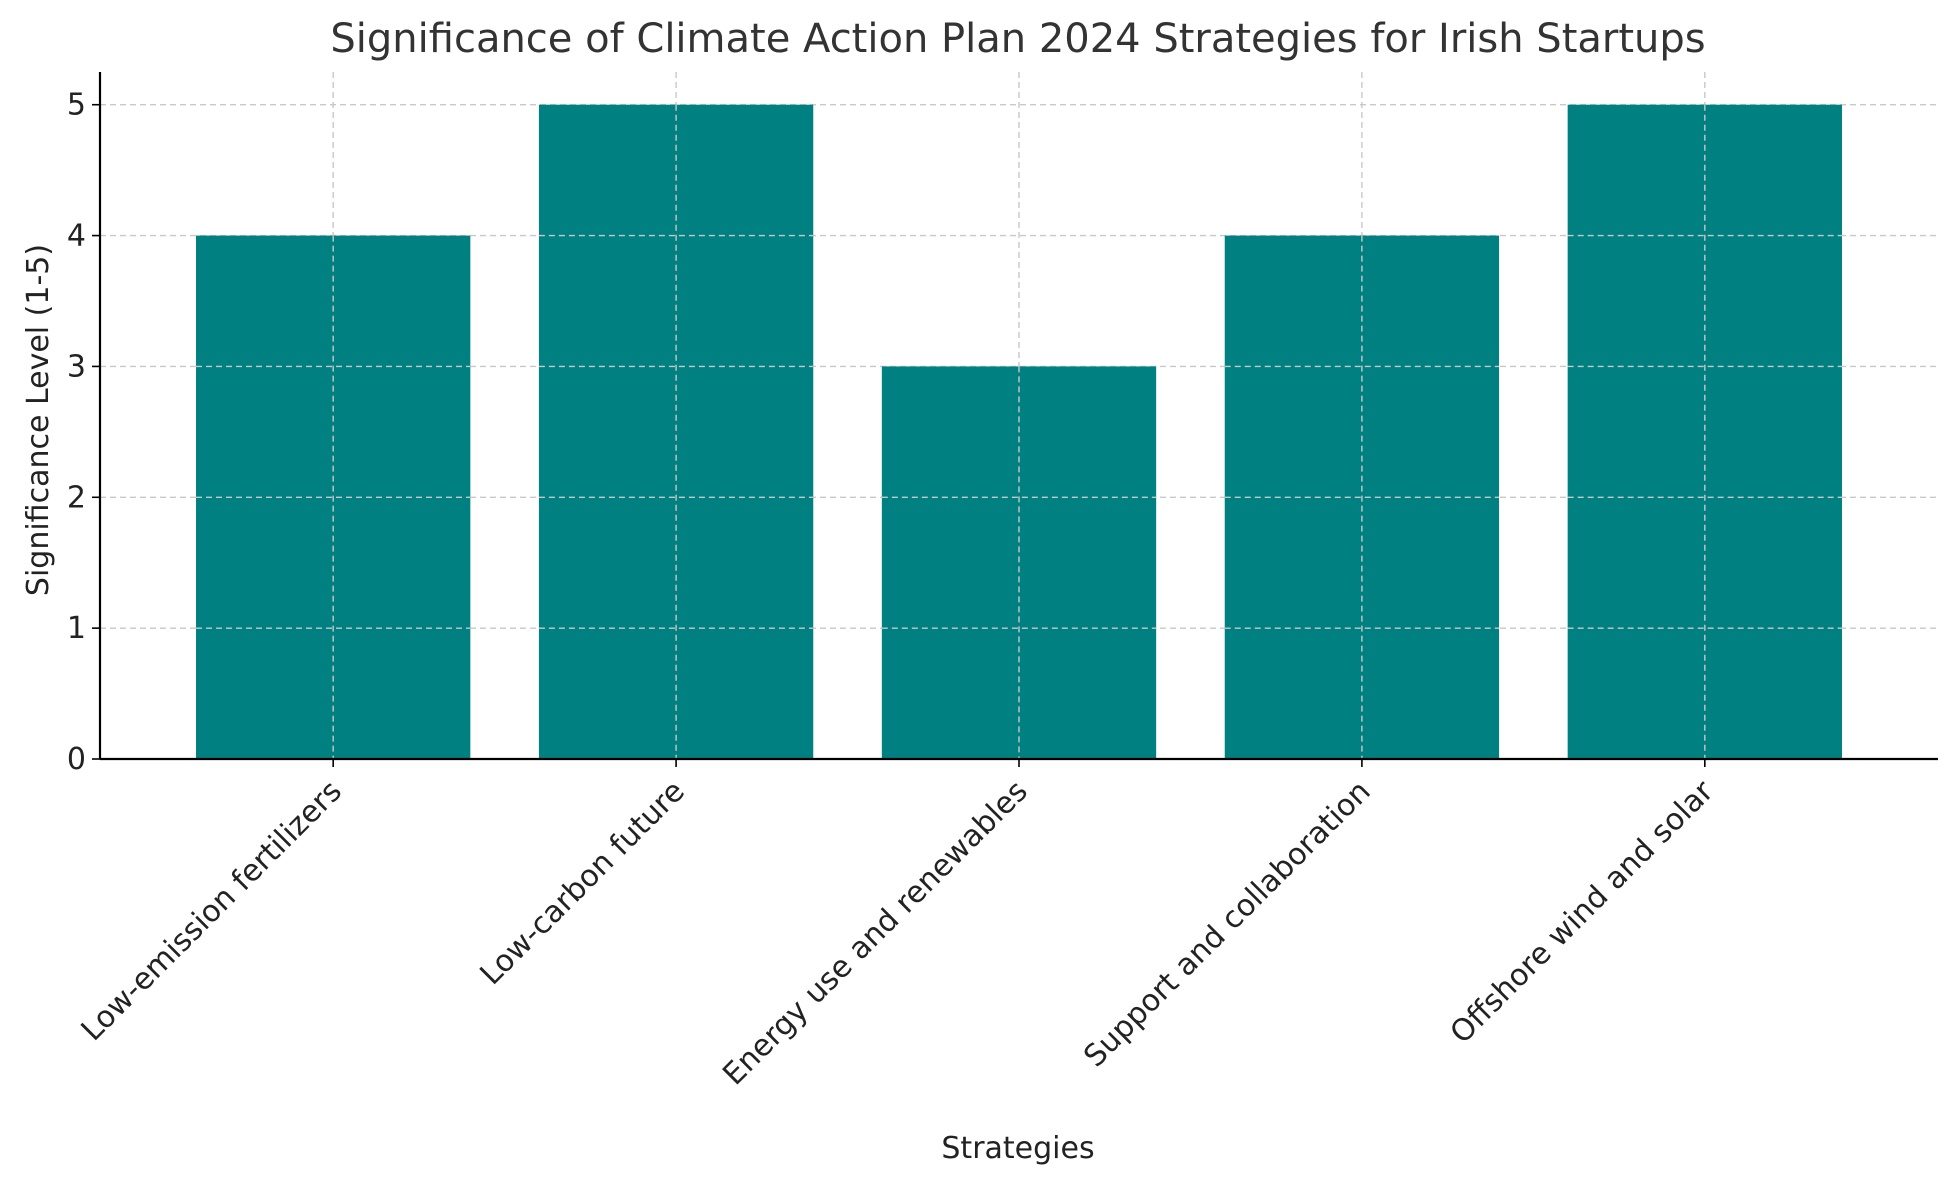 The image size is (1946, 1180). I want to click on x-tick-label: Support and collaboration, so click(1227, 924).